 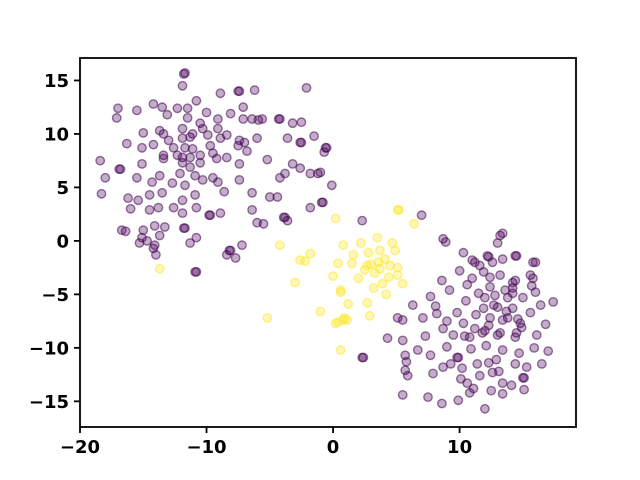 I want to click on x-tick-label: 0, so click(x=333, y=447).